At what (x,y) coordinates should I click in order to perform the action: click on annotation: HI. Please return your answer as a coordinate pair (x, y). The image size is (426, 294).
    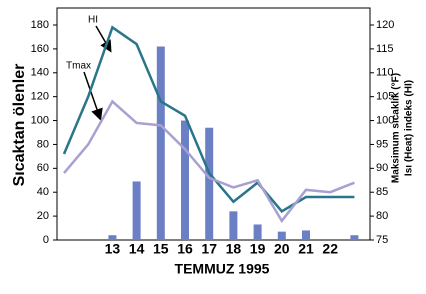
    Looking at the image, I should click on (93, 20).